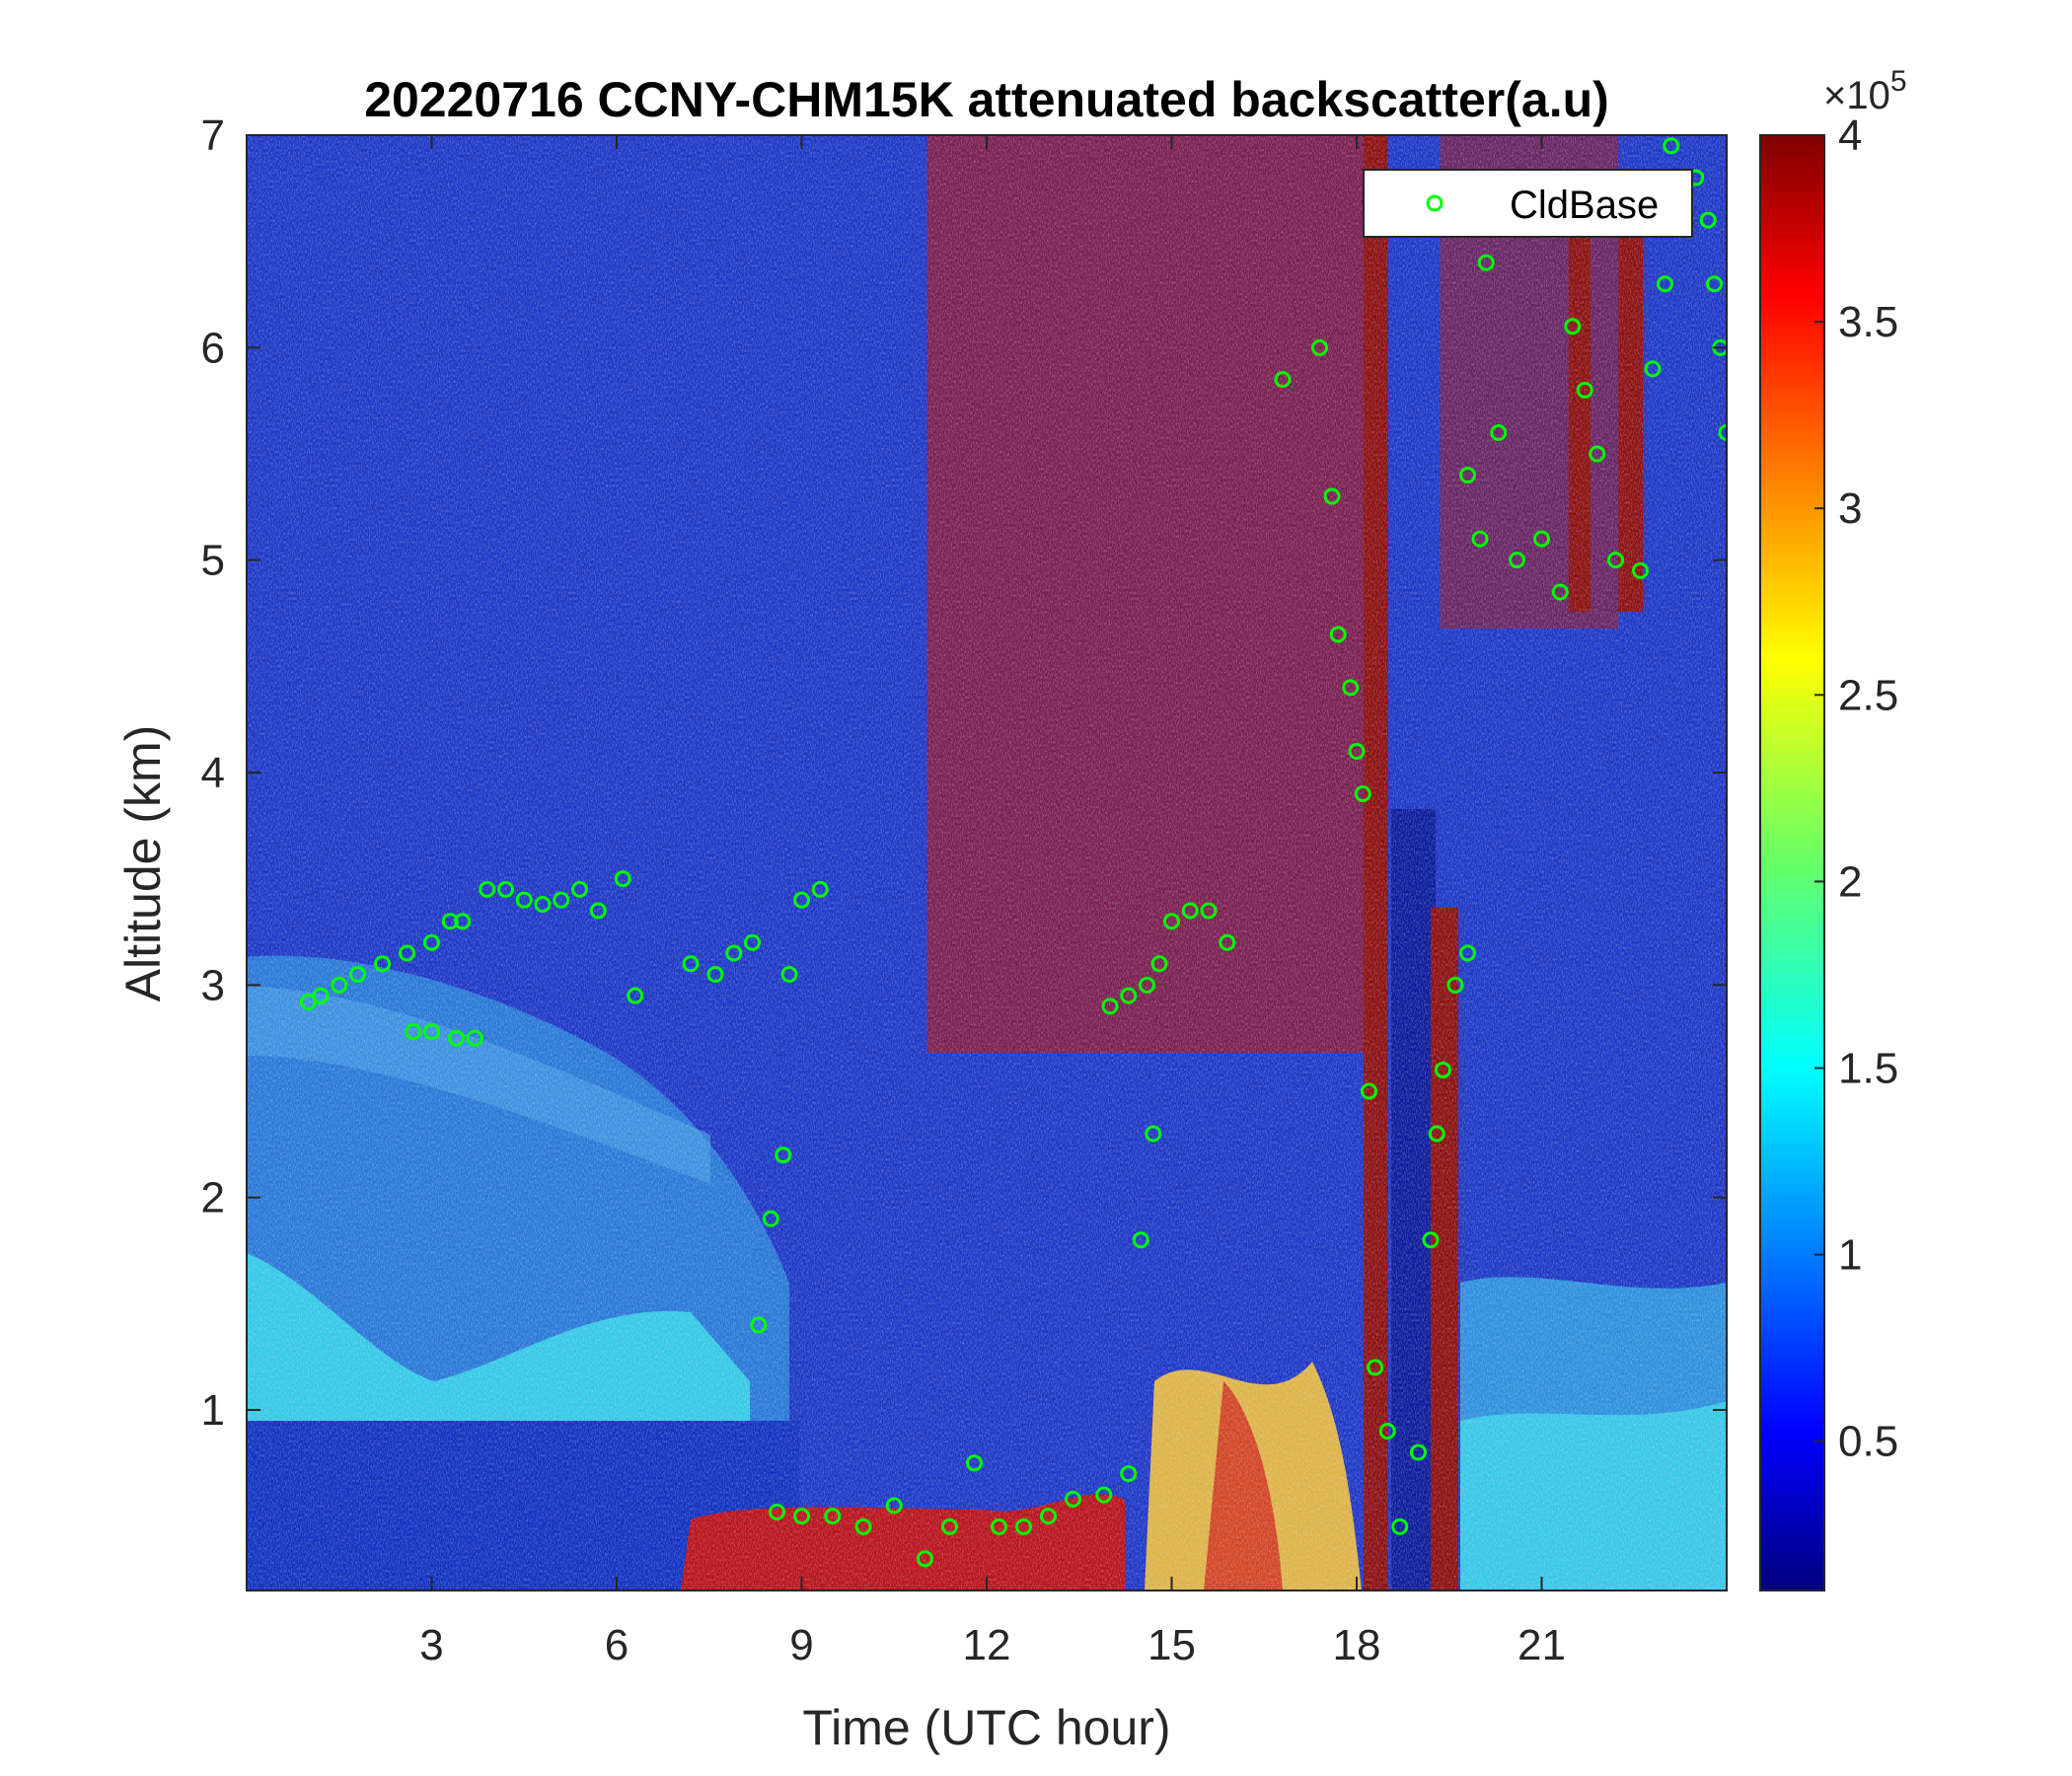  What do you see at coordinates (1833, 828) in the screenshot?
I see `colorbar: 0.5 1 1.5 2 2.5 3 3.5 4 ×10⁵` at bounding box center [1833, 828].